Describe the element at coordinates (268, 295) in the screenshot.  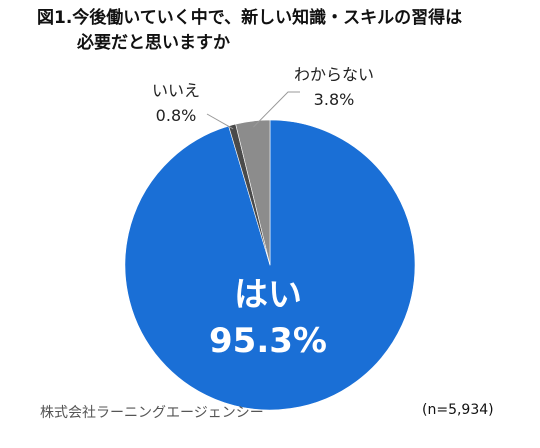
I see `slice-label-yes: はい` at that location.